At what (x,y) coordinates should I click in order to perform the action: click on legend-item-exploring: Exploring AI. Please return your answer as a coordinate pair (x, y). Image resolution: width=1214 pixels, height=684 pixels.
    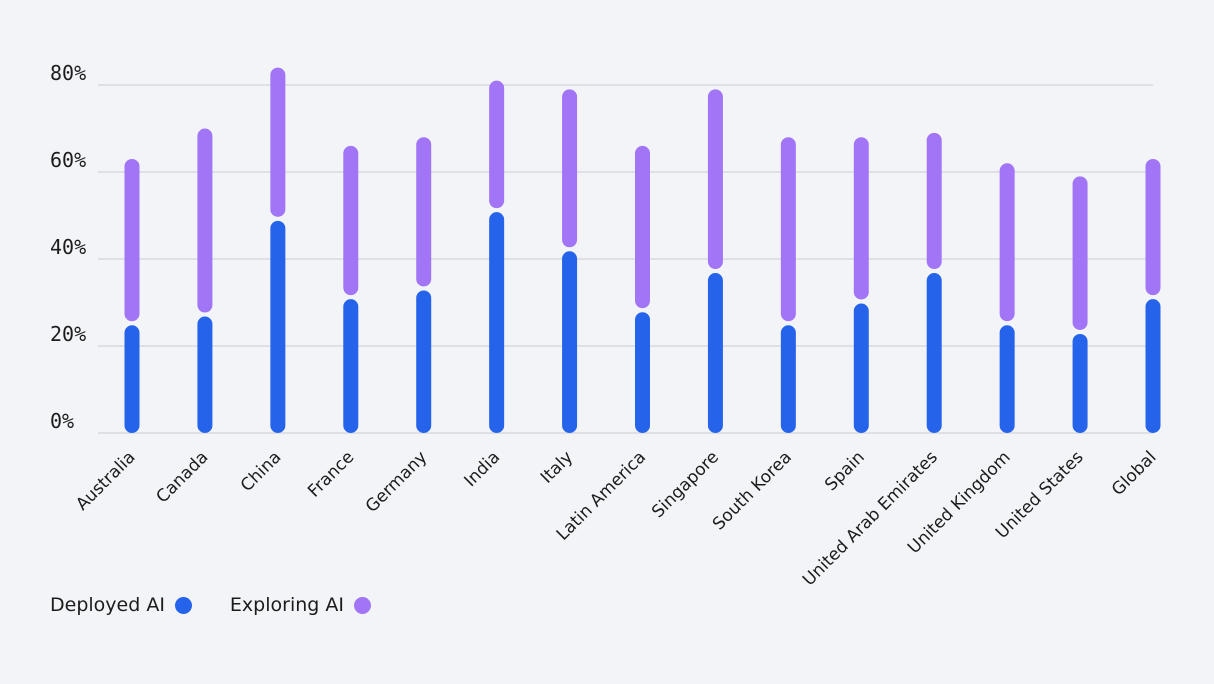
    Looking at the image, I should click on (300, 605).